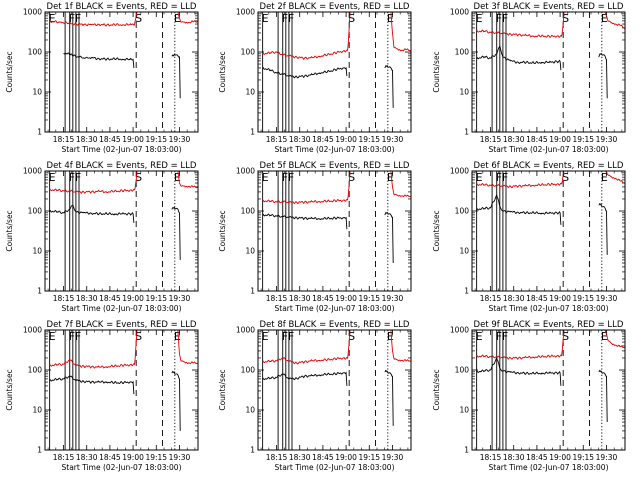 This screenshot has height=480, width=640. Describe the element at coordinates (122, 7) in the screenshot. I see `panel-title: Det 1f BLACK = Events, RED = LLD` at that location.